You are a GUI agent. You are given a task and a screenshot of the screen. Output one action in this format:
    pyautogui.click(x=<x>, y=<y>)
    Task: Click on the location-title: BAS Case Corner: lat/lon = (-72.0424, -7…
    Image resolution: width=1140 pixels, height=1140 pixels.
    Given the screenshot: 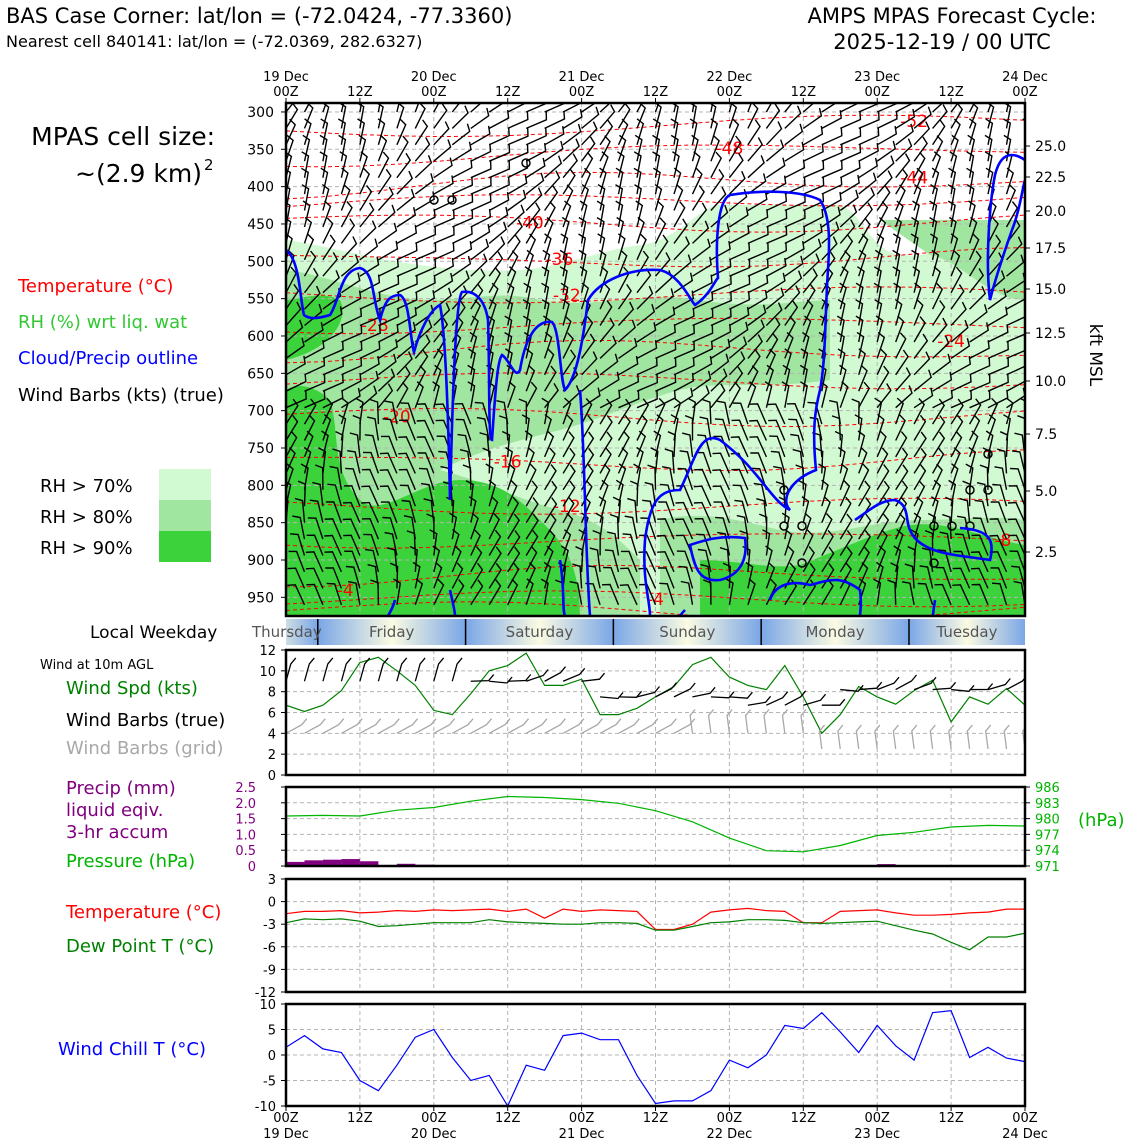 What is the action you would take?
    pyautogui.click(x=259, y=16)
    